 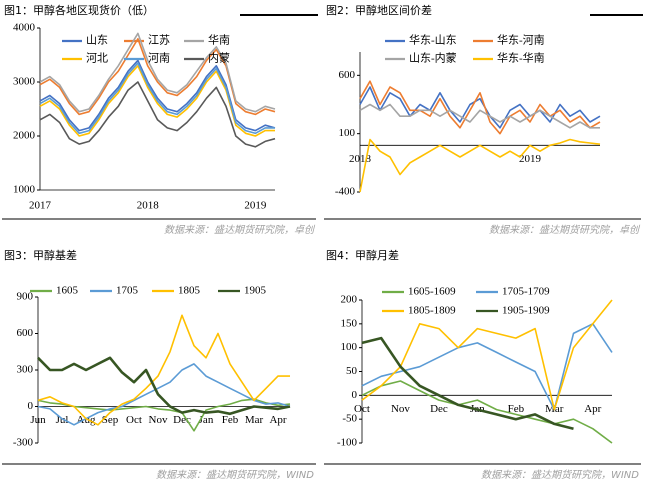 I want to click on y-tick-label: 150, so click(x=349, y=323).